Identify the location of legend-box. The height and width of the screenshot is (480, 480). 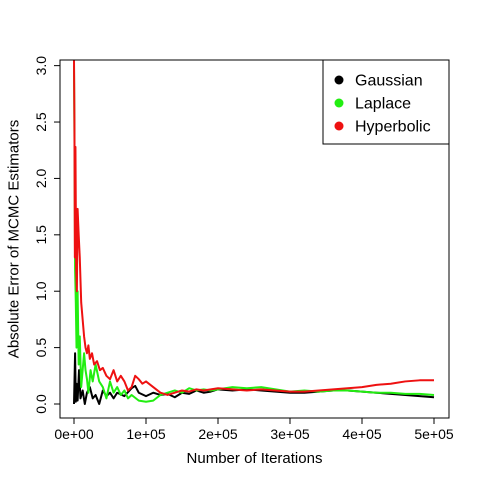
(386, 102).